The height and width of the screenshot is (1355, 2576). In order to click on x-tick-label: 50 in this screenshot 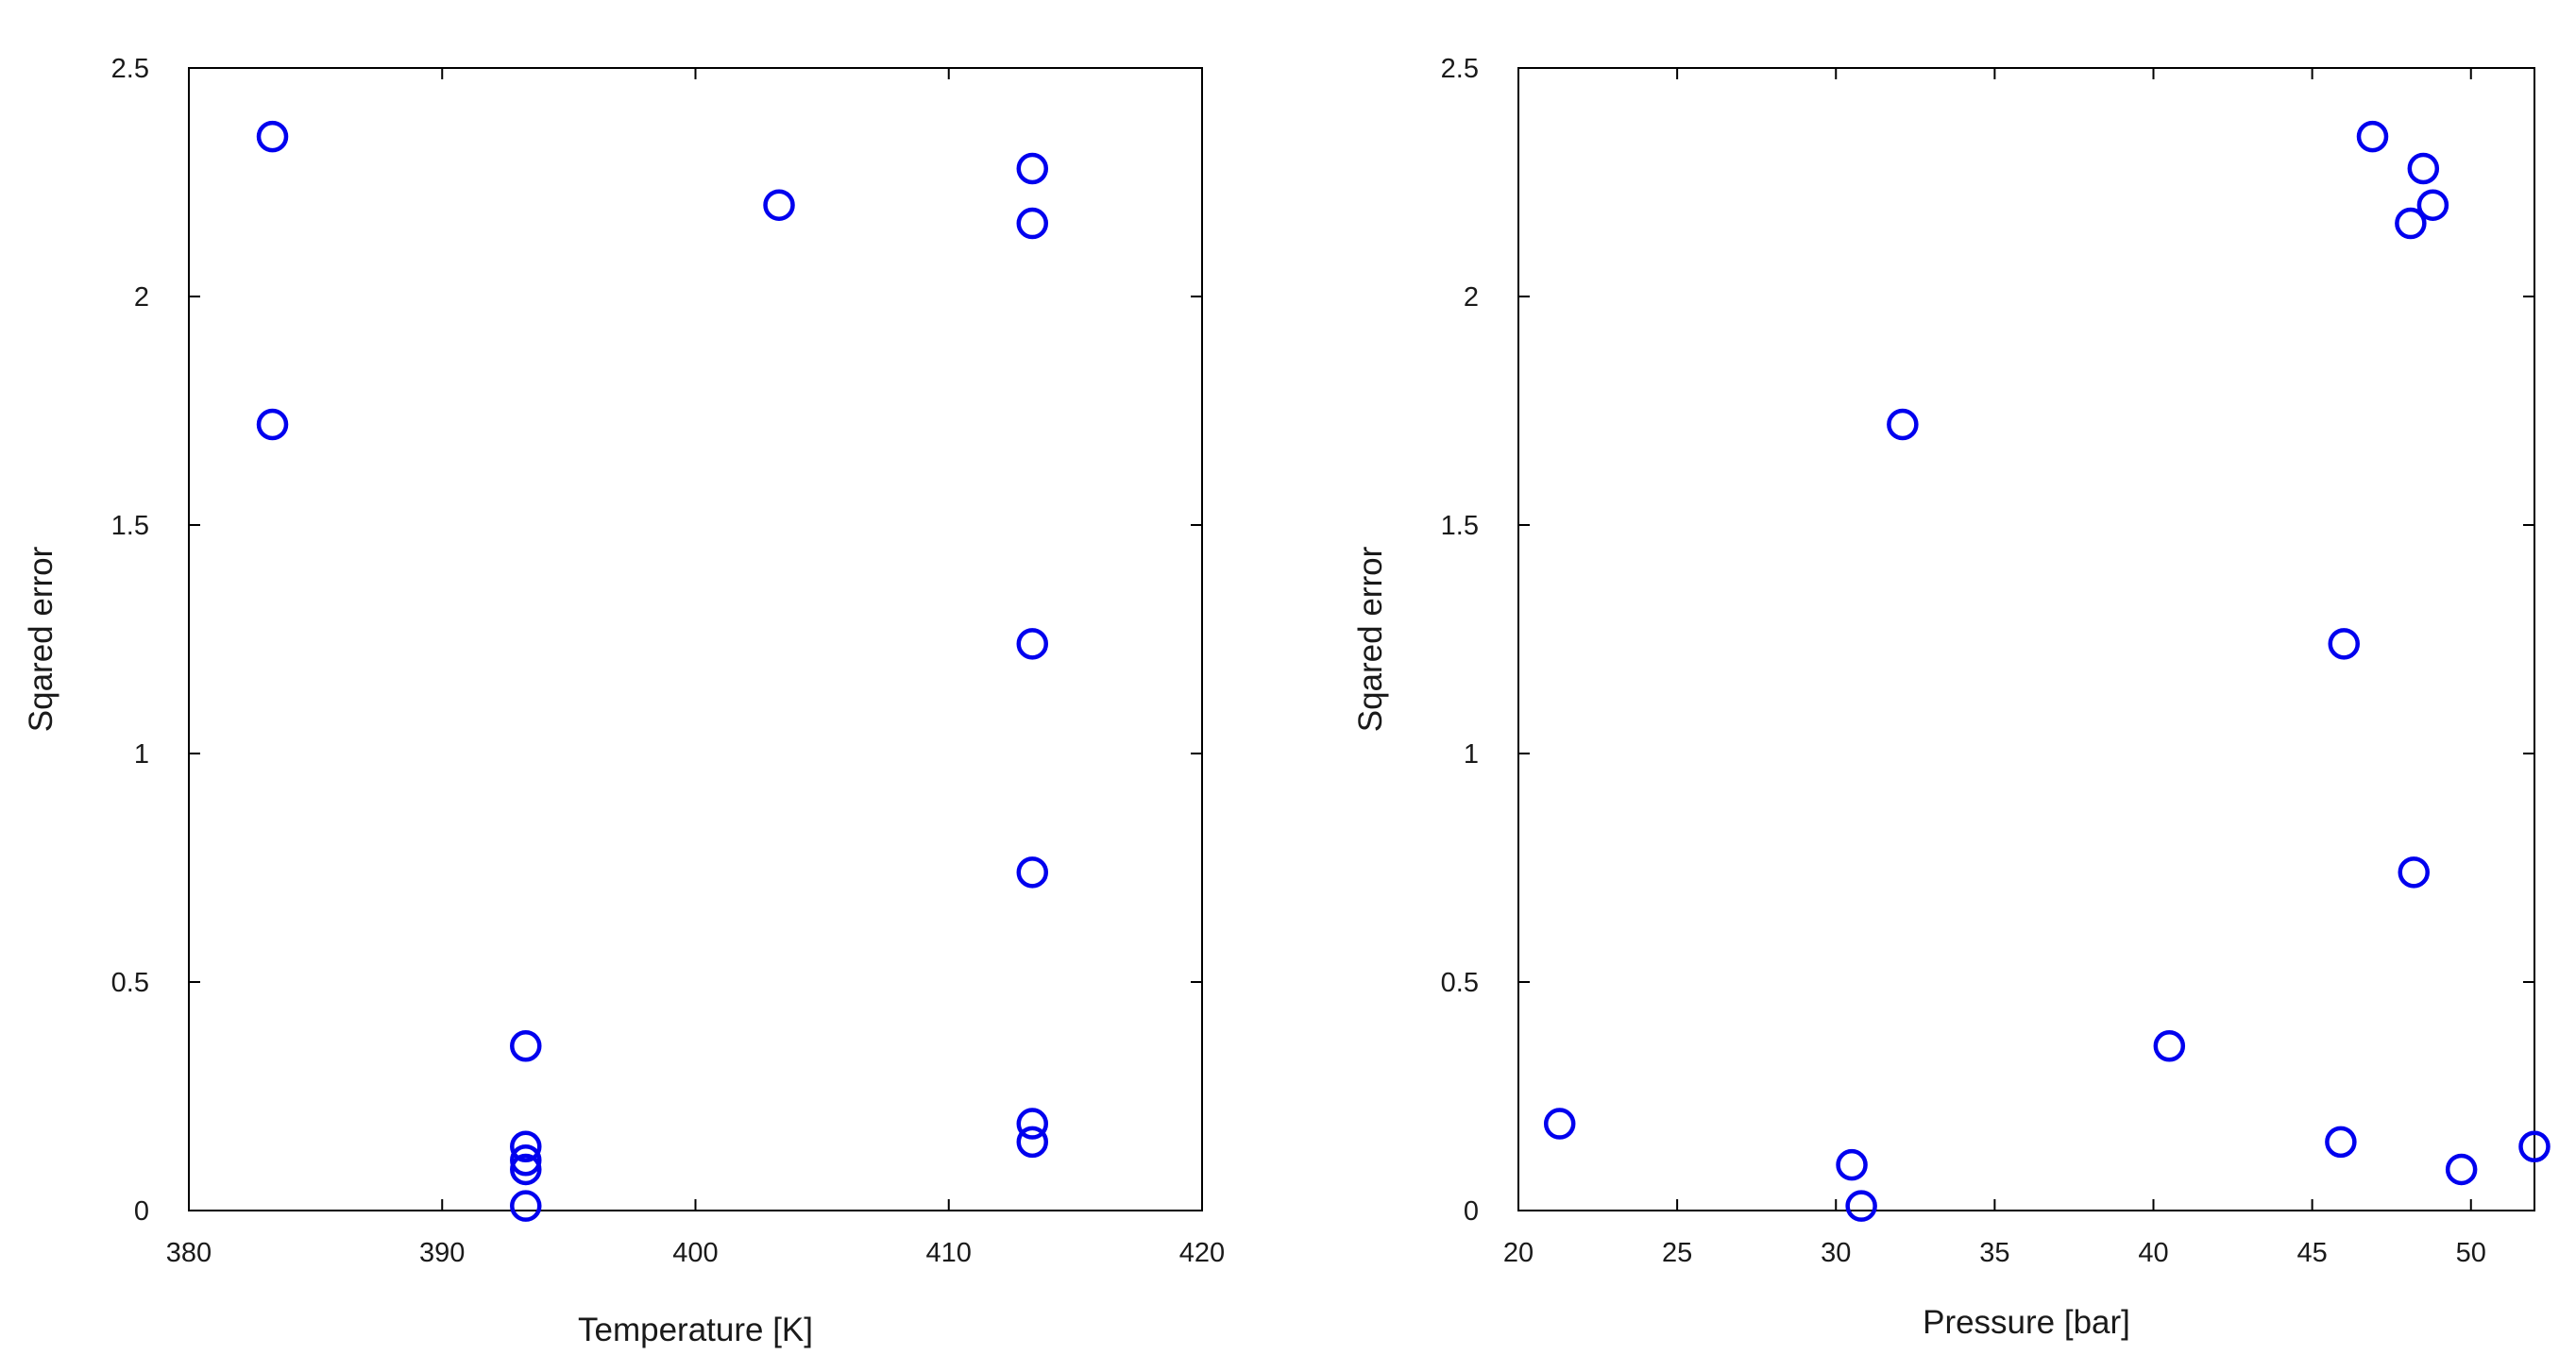, I will do `click(2471, 1253)`.